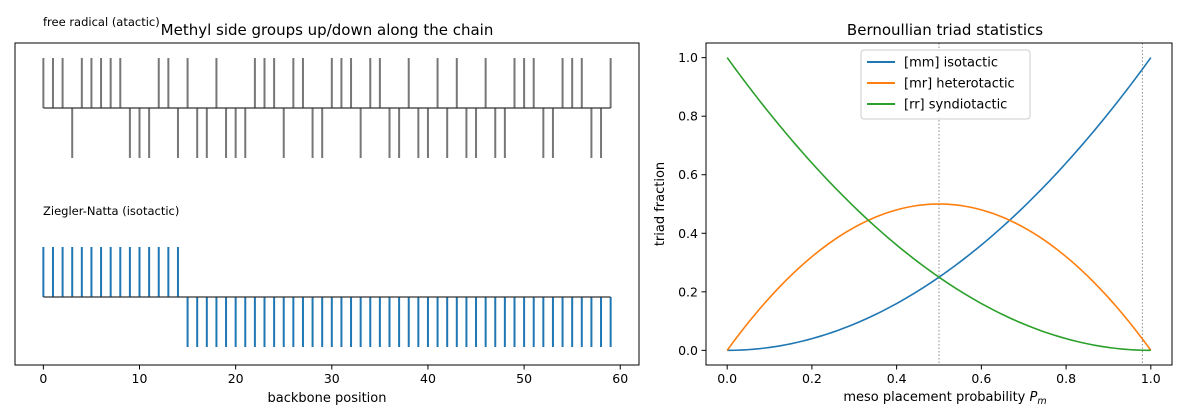  What do you see at coordinates (727, 378) in the screenshot?
I see `right-x-tick-label: 0.0` at bounding box center [727, 378].